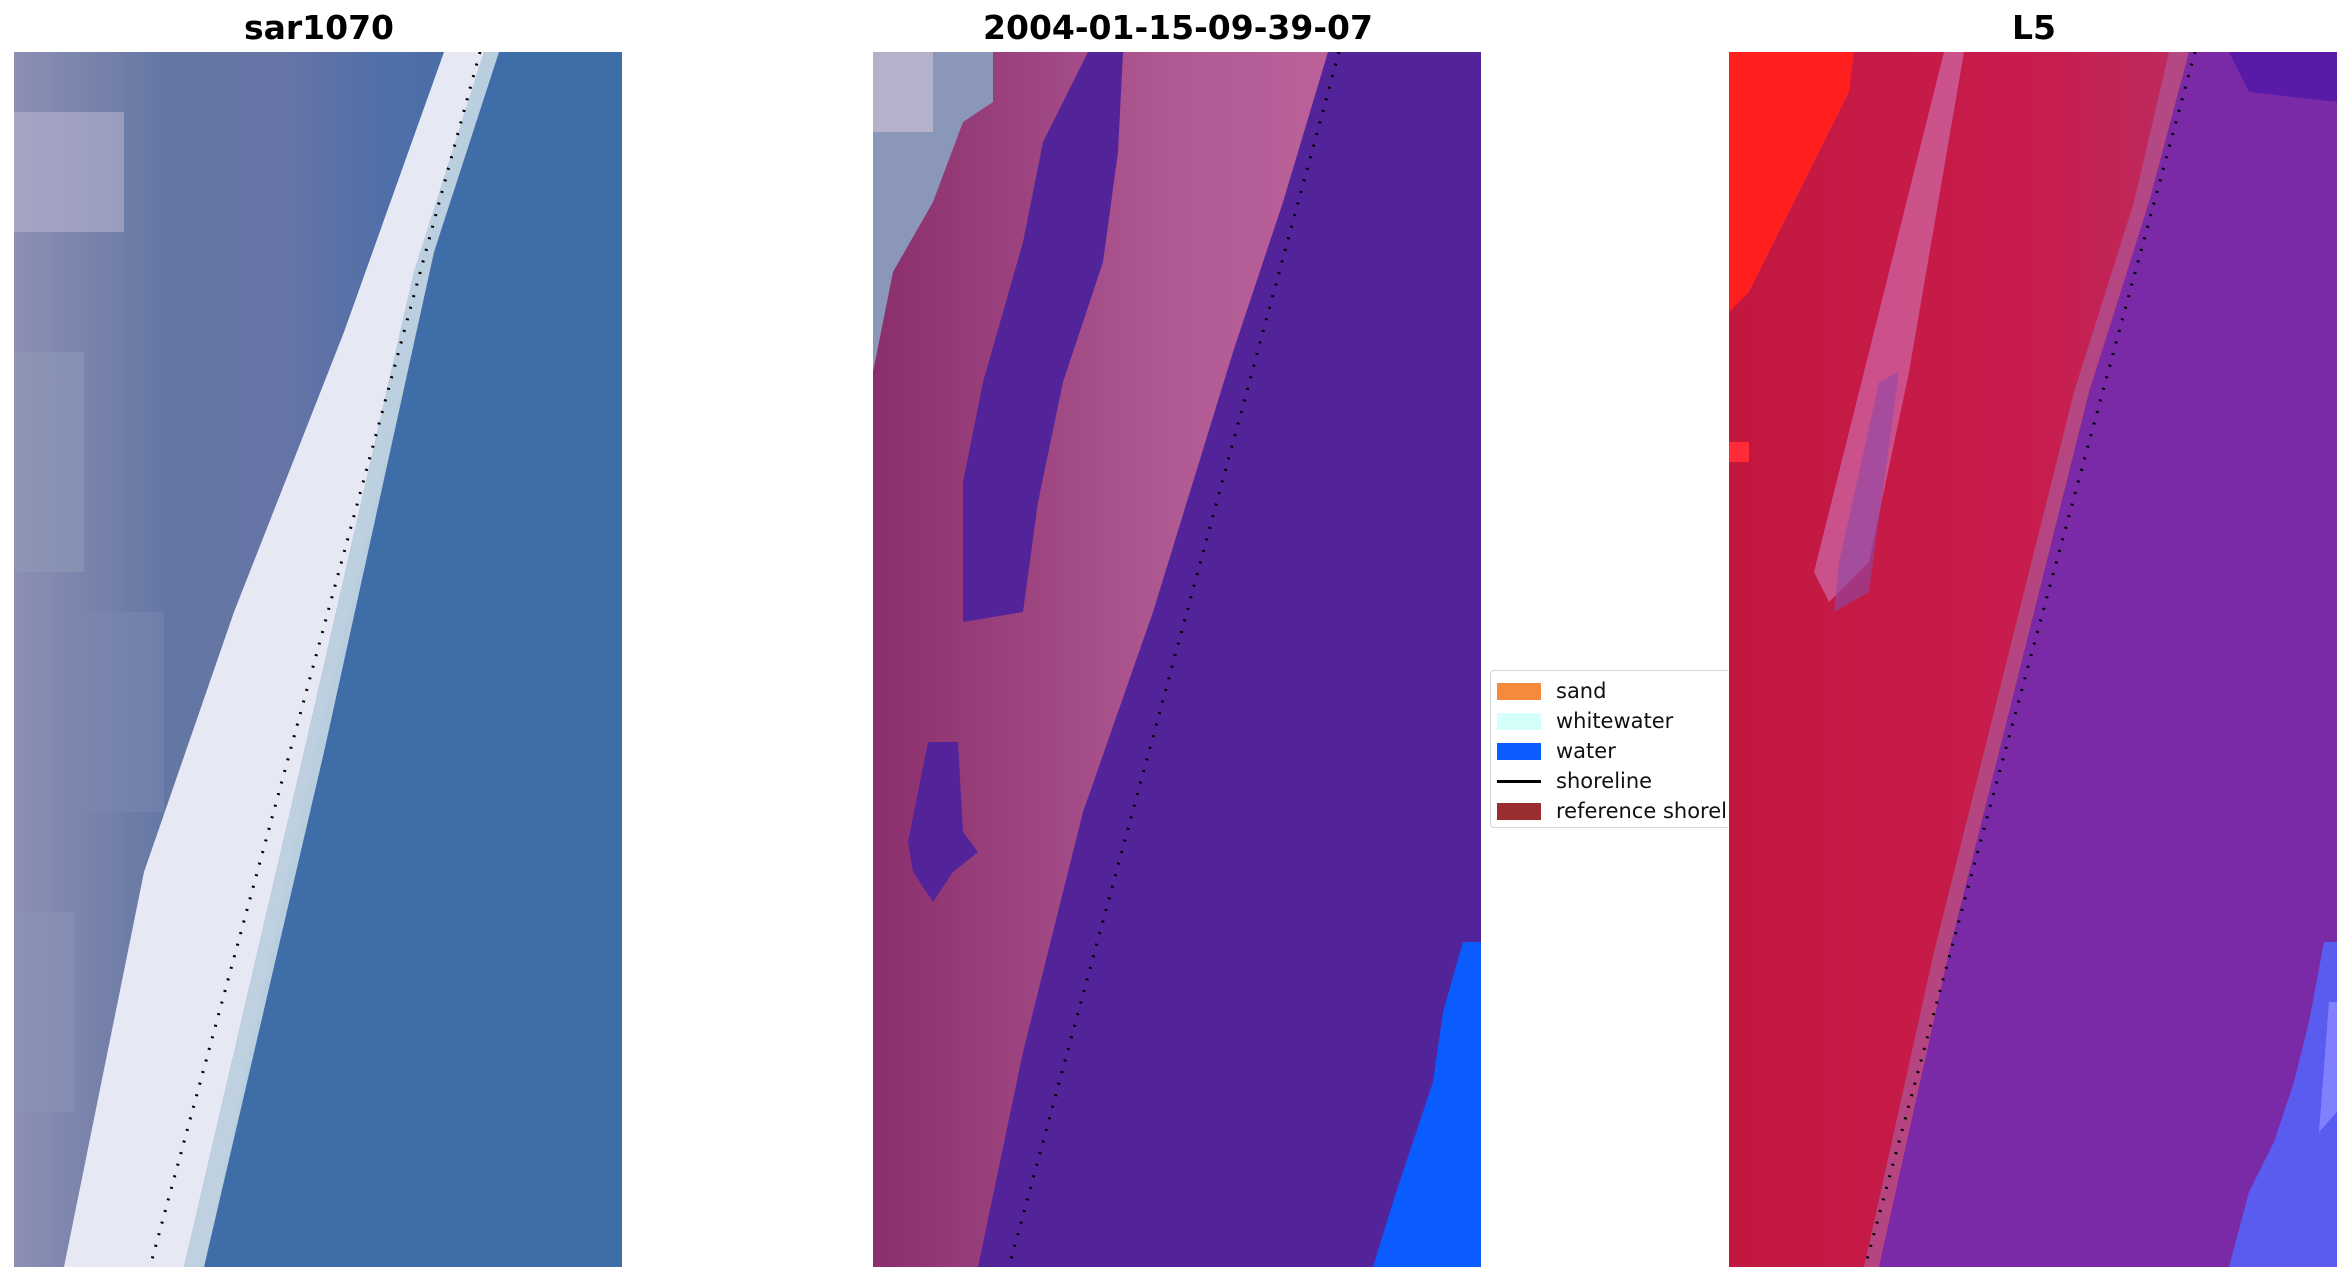  I want to click on reference-shoreline-swatch, so click(1519, 811).